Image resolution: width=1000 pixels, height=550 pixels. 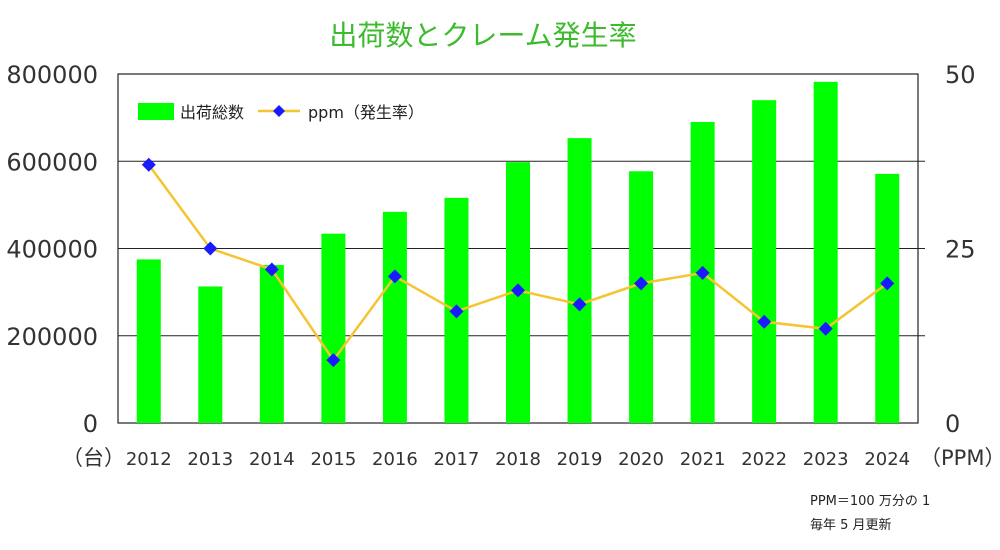 I want to click on x-tick-label: 2015, so click(x=333, y=459).